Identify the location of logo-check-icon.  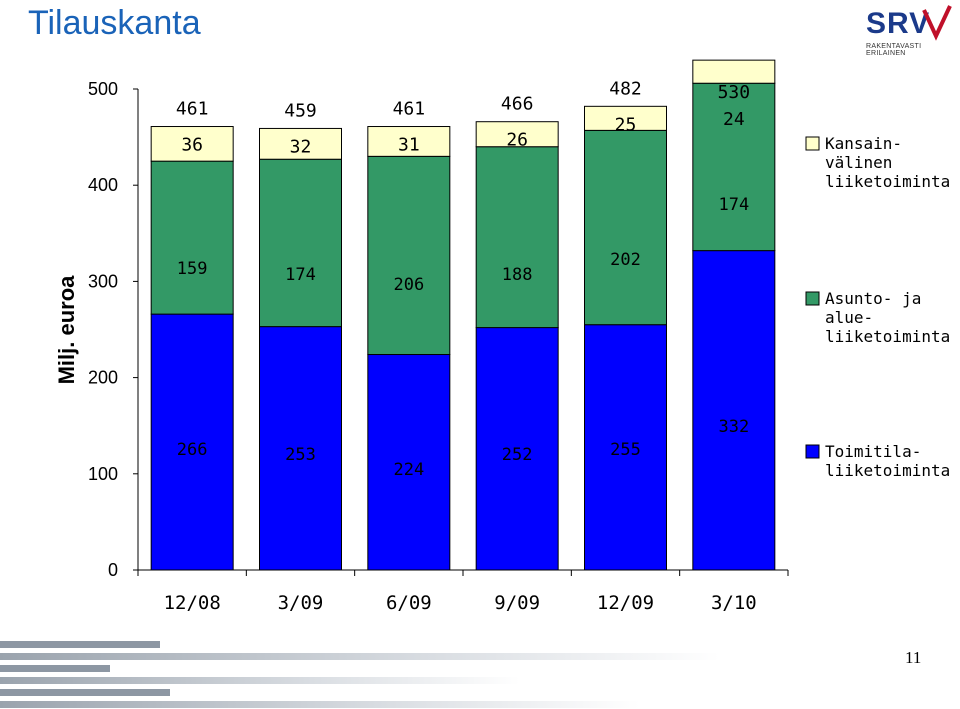
(937, 23).